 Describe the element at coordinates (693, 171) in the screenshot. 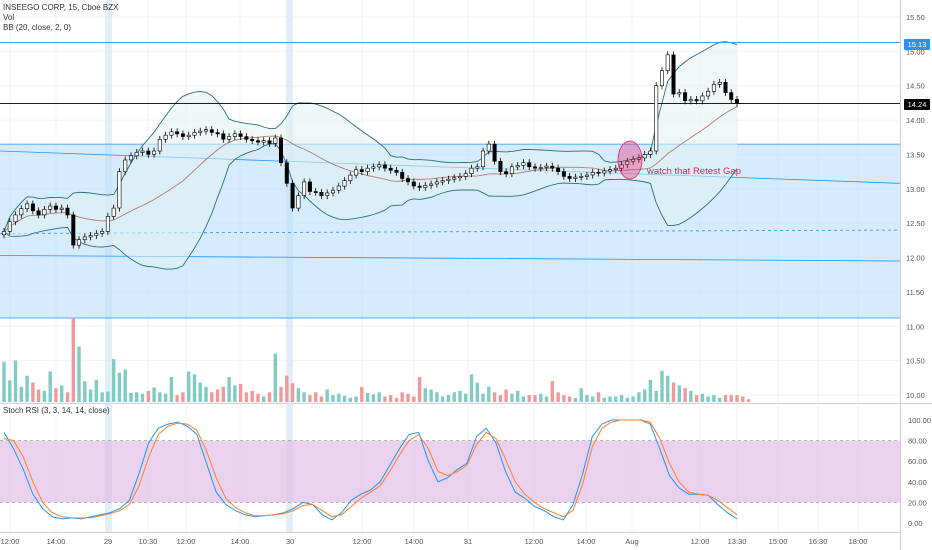

I see `annotation-text: watch that Retest Gap` at that location.